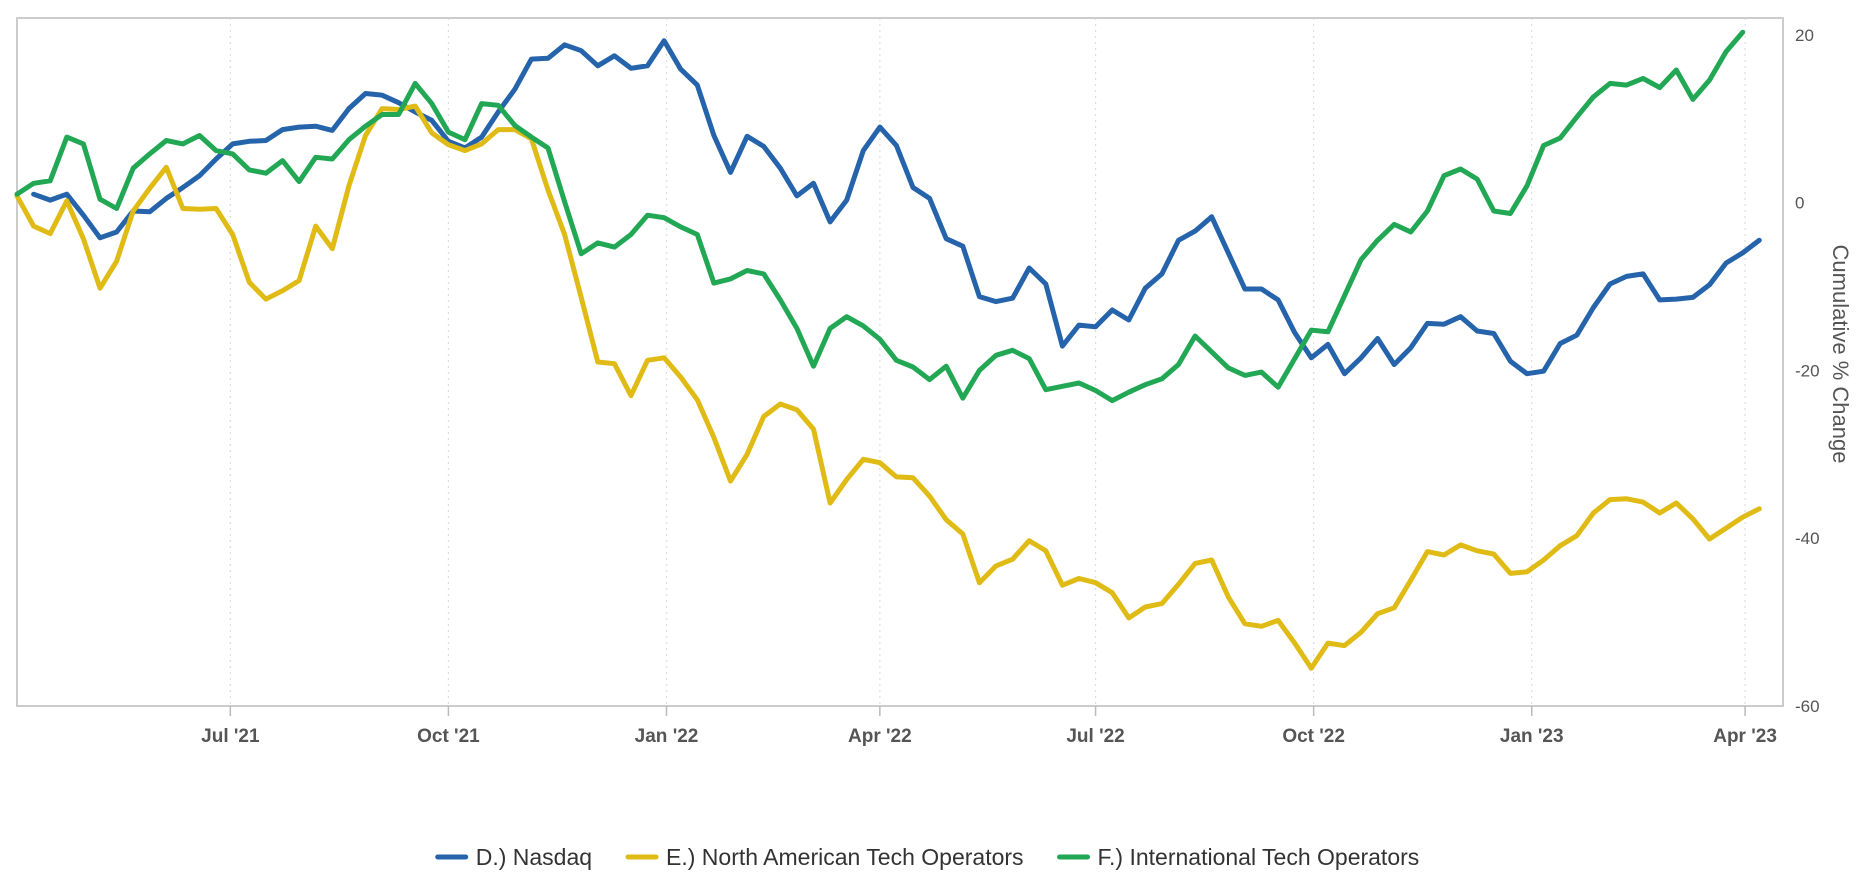 The image size is (1857, 893). What do you see at coordinates (1532, 736) in the screenshot?
I see `x-tick-label: Jan '23` at bounding box center [1532, 736].